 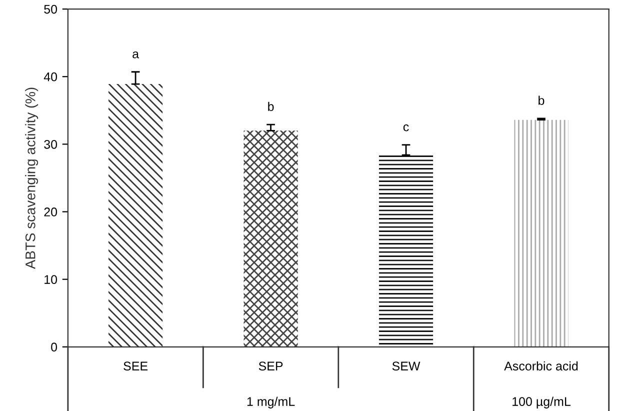 I want to click on x-tick-label: SEP, so click(x=270, y=366).